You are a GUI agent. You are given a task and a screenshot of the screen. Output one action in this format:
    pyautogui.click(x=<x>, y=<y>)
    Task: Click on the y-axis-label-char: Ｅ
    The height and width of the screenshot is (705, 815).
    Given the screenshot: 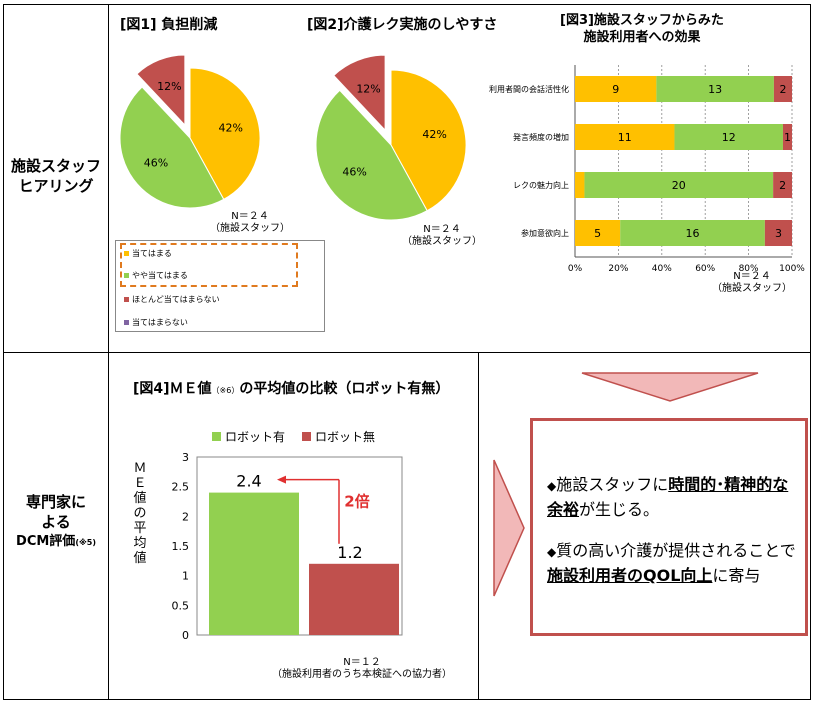 What is the action you would take?
    pyautogui.click(x=139, y=483)
    